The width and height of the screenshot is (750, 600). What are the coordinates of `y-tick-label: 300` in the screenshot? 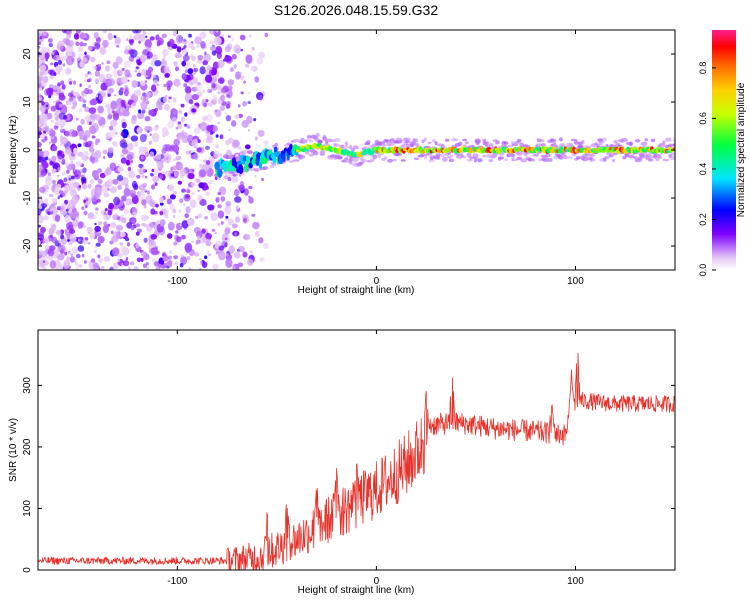 It's located at (27, 385).